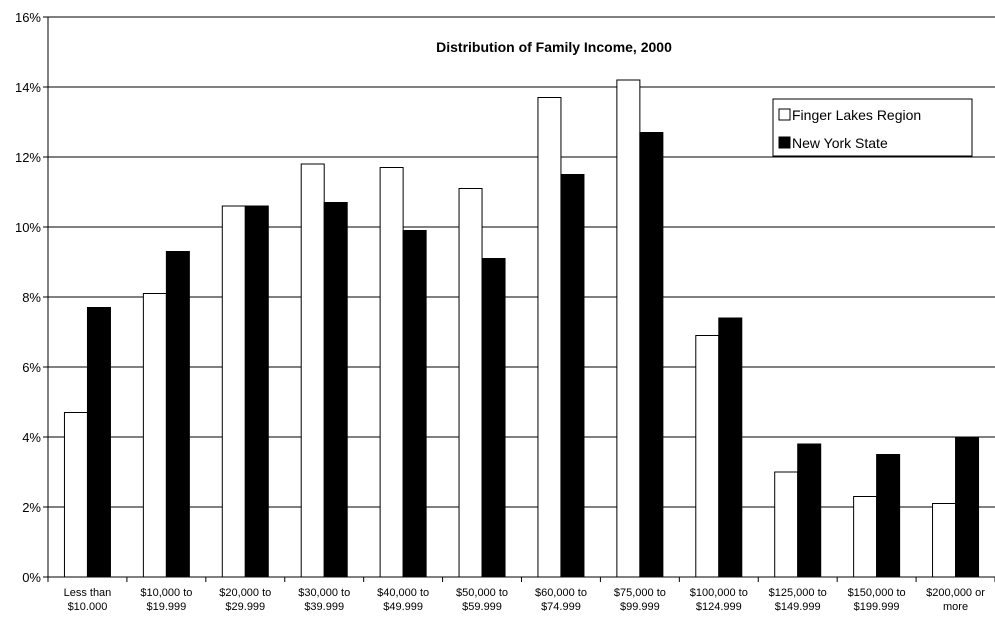 Image resolution: width=995 pixels, height=617 pixels. Describe the element at coordinates (31, 297) in the screenshot. I see `y-tick-label: 8%` at that location.